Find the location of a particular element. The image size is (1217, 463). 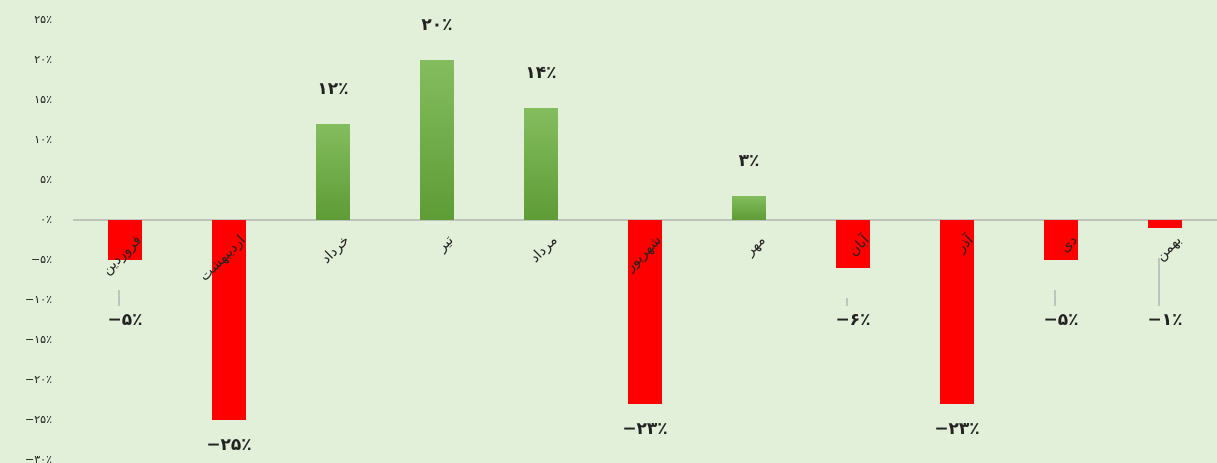

y-tick-label: −۵٪ is located at coordinates (41, 259).